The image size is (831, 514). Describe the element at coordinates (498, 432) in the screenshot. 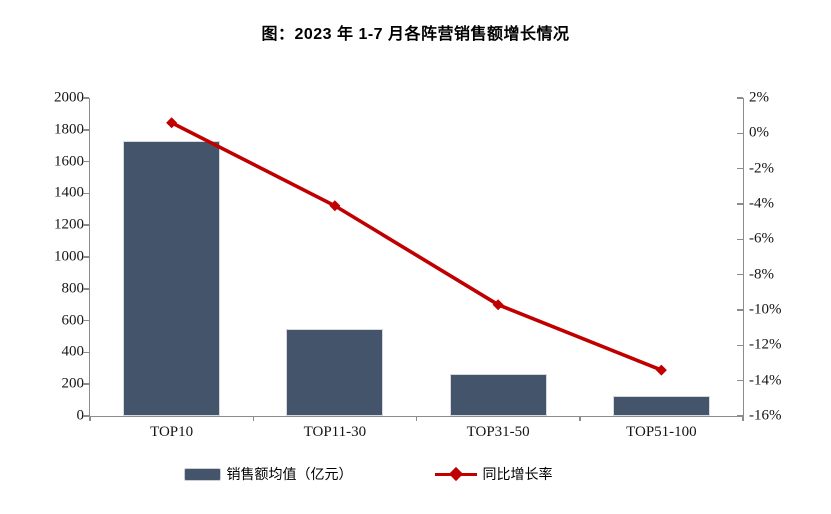

I see `category-label: TOP31-50` at that location.